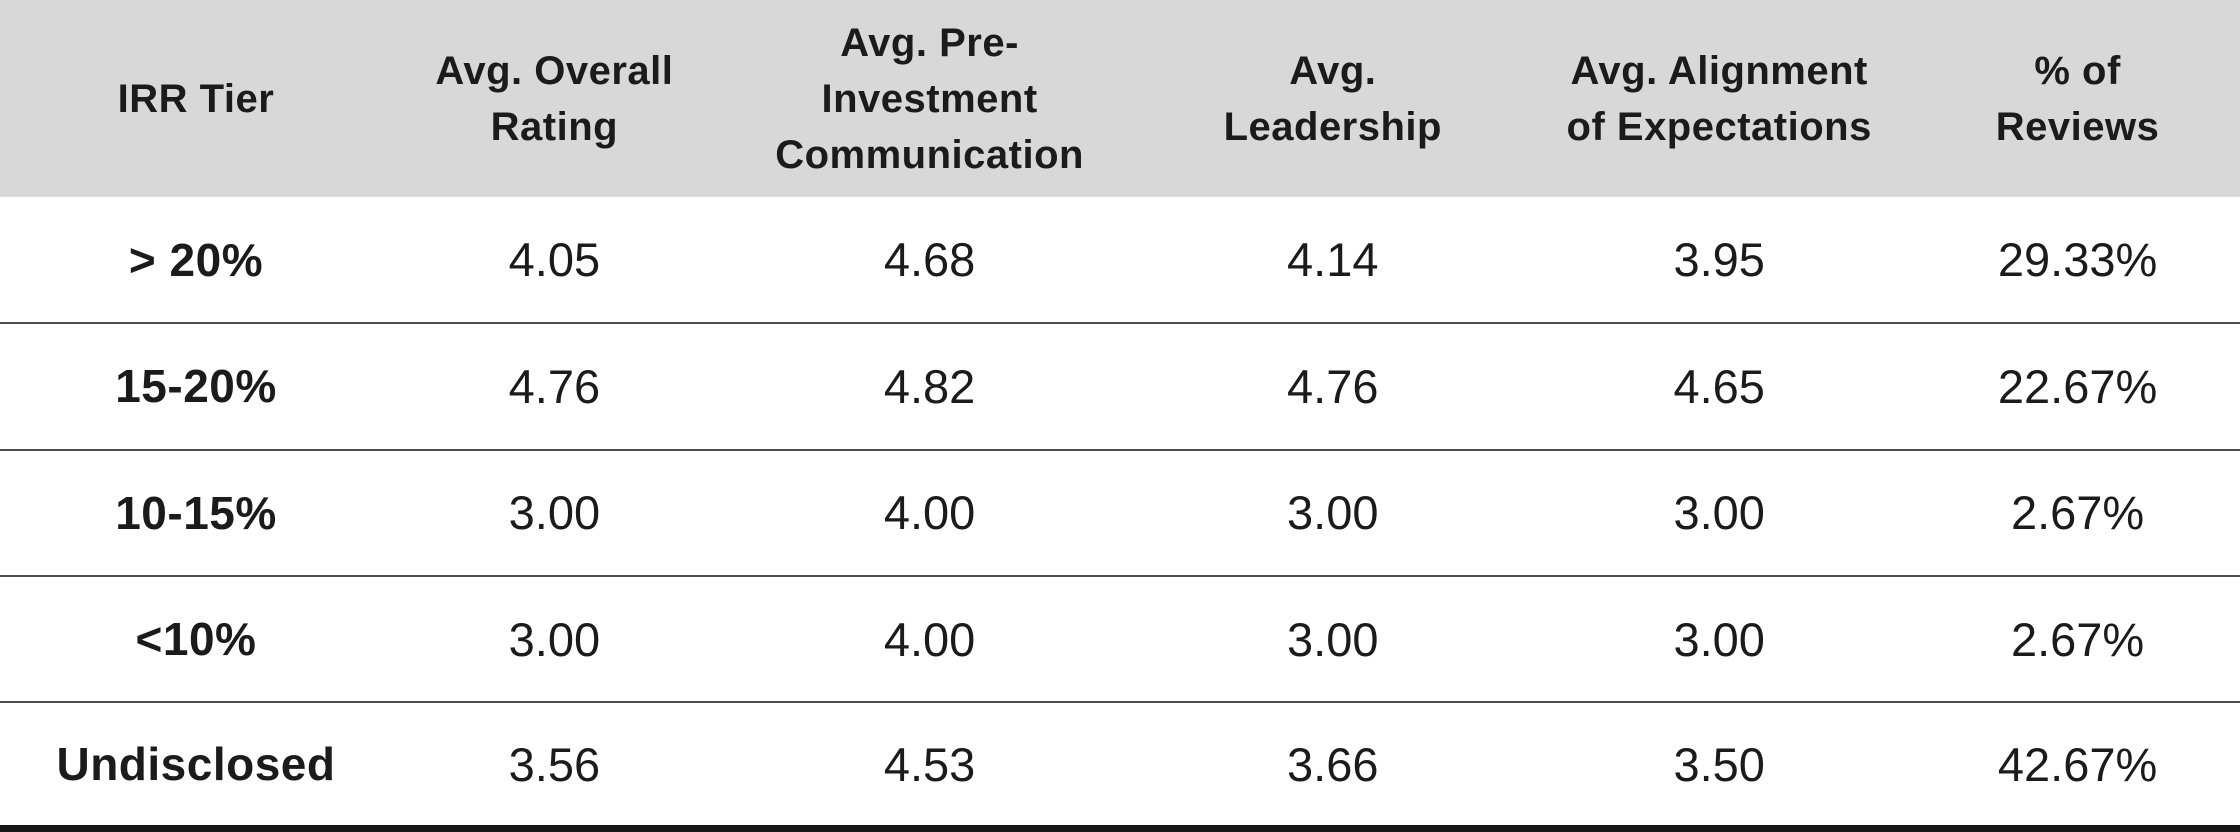 The height and width of the screenshot is (832, 2240). What do you see at coordinates (1719, 387) in the screenshot?
I see `value-cell: 4.65` at bounding box center [1719, 387].